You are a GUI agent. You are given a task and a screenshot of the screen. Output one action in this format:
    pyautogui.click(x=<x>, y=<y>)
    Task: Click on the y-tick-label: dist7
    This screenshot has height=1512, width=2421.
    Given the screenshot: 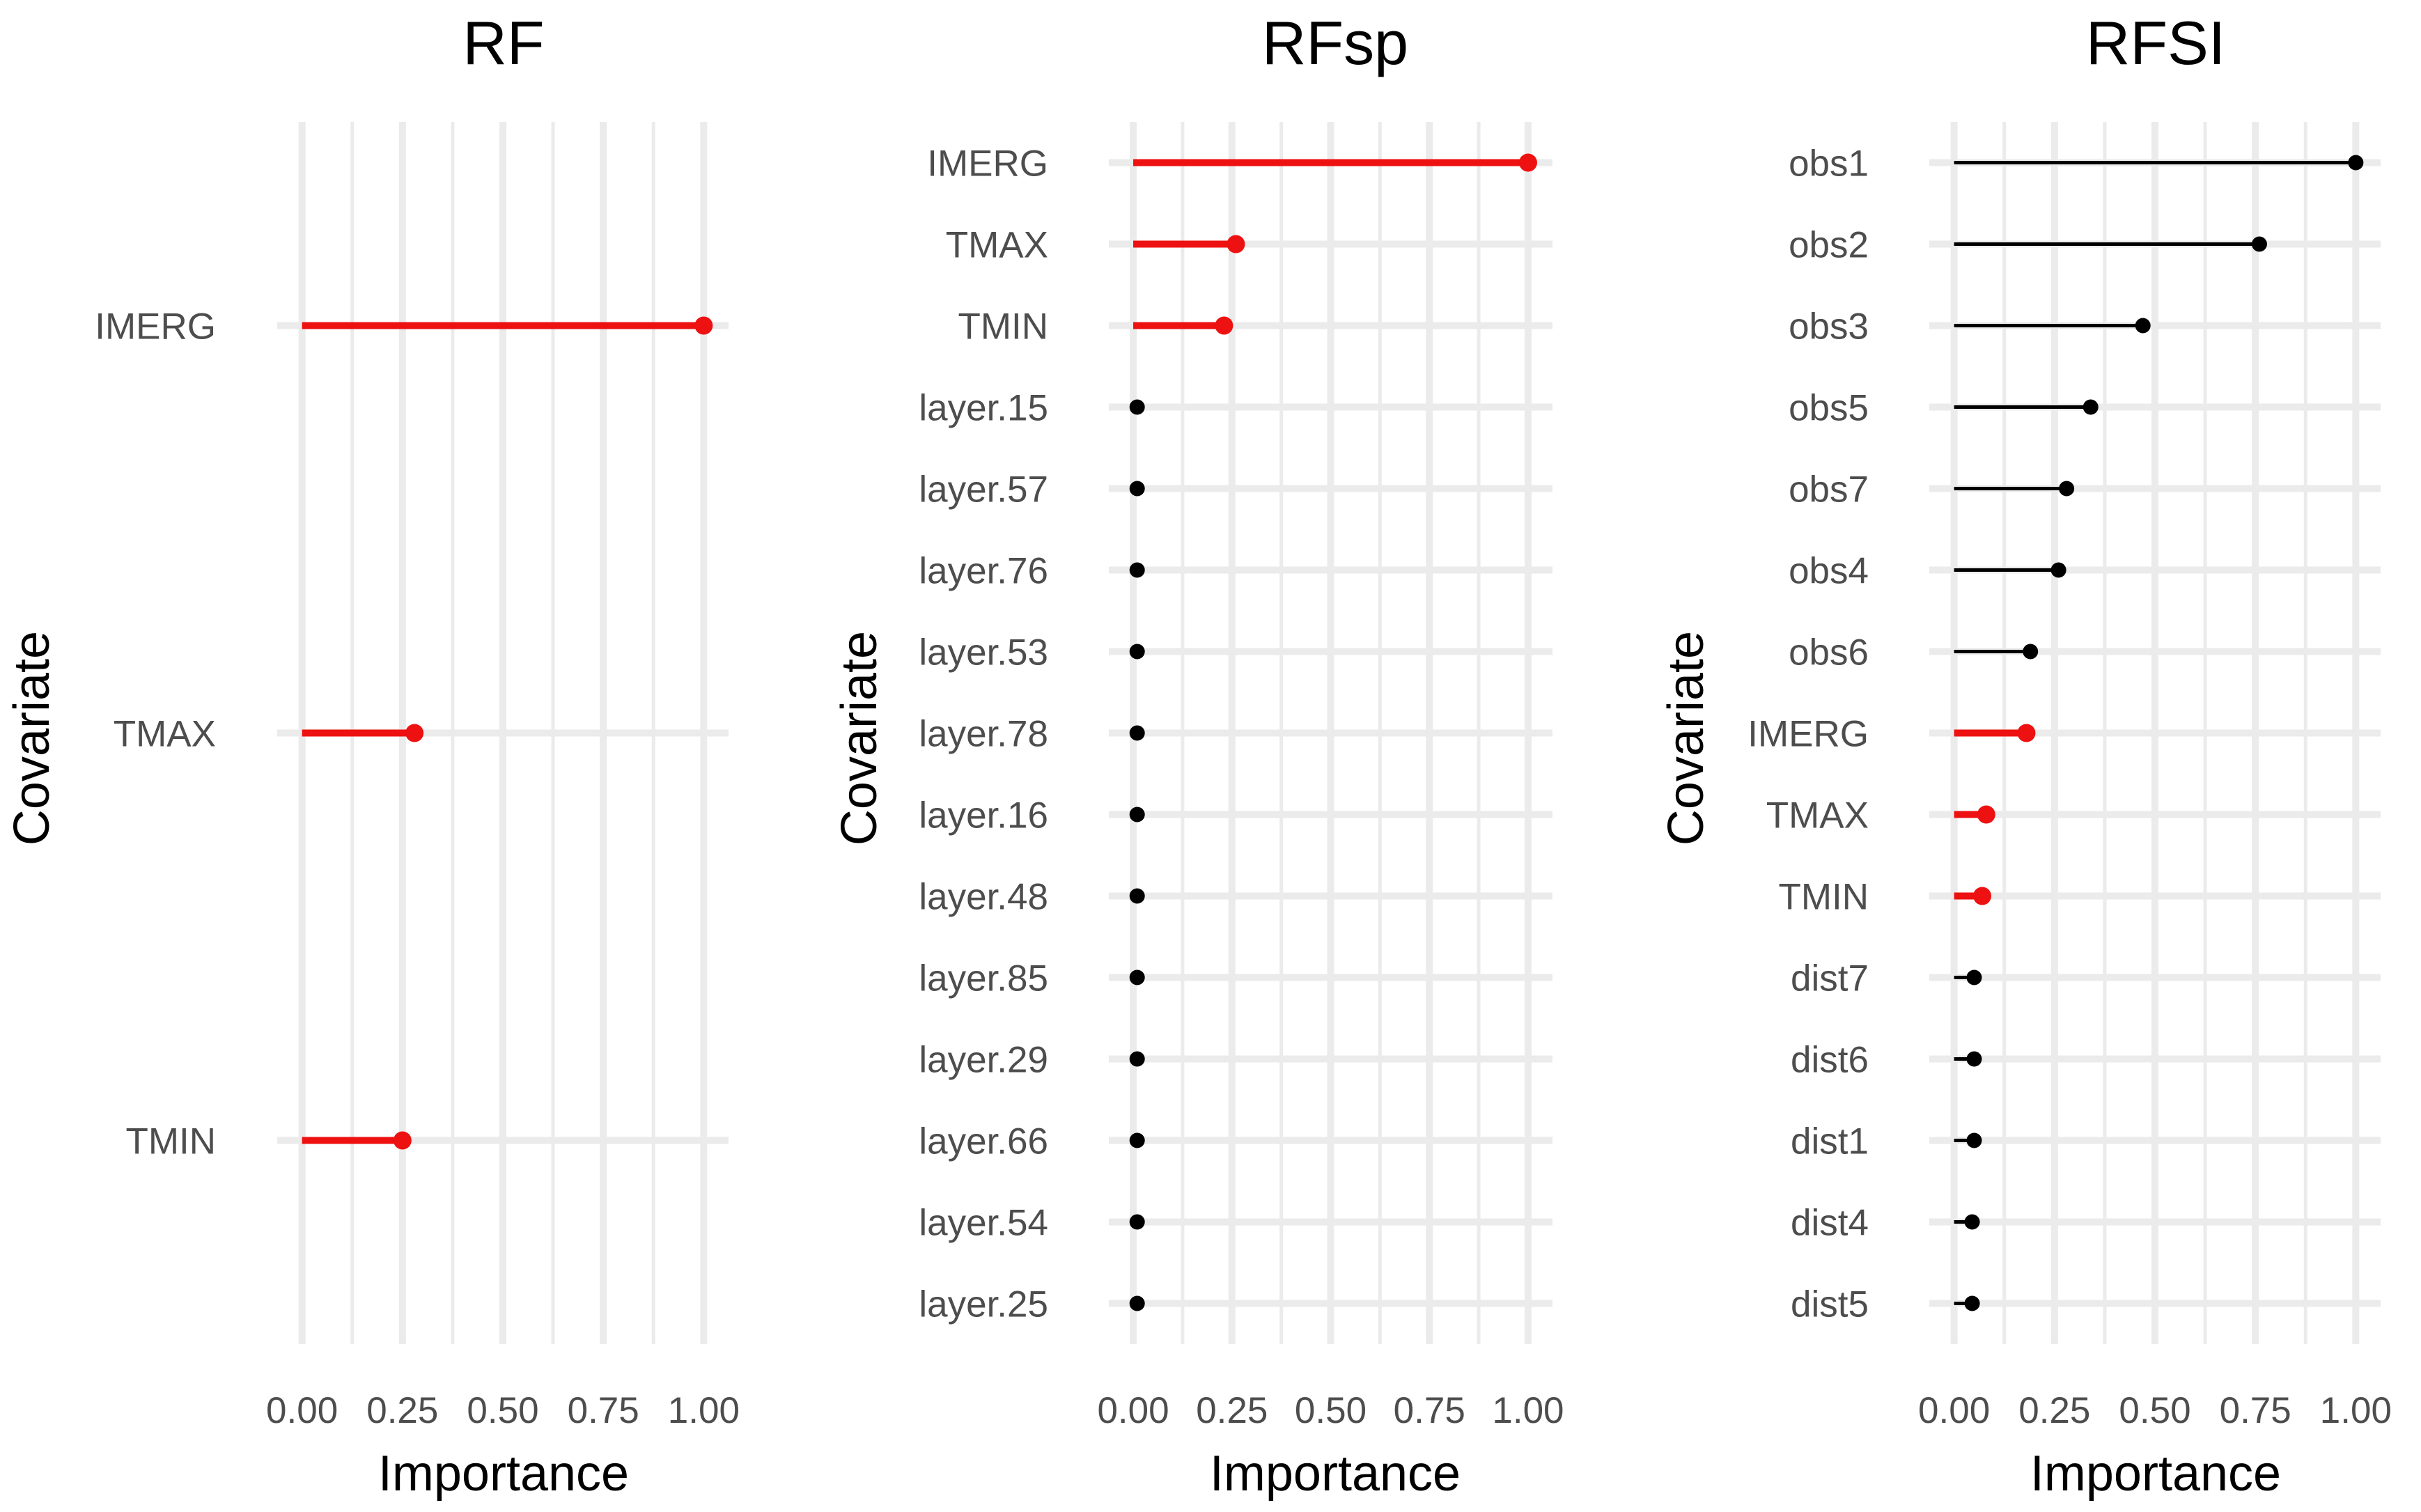 What is the action you would take?
    pyautogui.click(x=1830, y=979)
    